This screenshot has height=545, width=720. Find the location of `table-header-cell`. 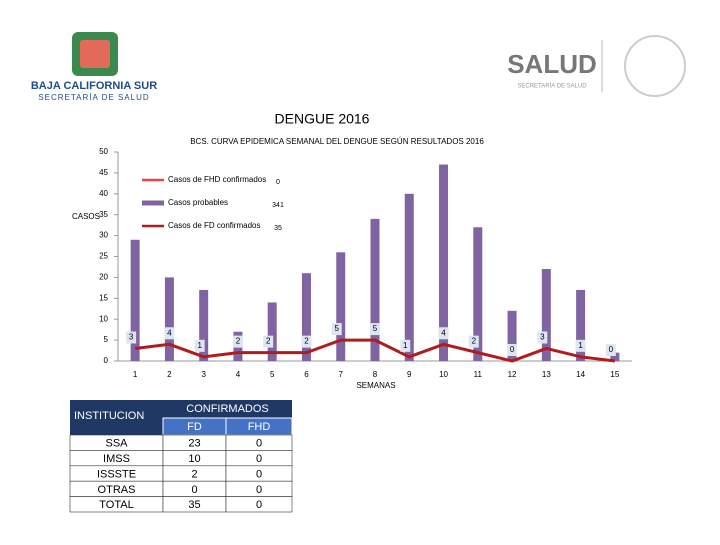

table-header-cell is located at coordinates (116, 417).